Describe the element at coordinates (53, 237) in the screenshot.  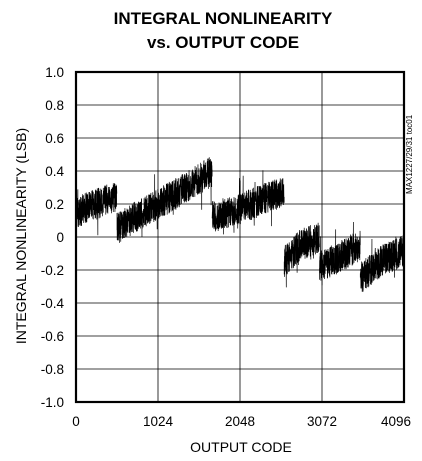
I see `y-tick-labels: 1.0 0.8 0.6 0.4 0.2 0 -0.2 -0.4 -0.6 -0.8 -1.0` at that location.